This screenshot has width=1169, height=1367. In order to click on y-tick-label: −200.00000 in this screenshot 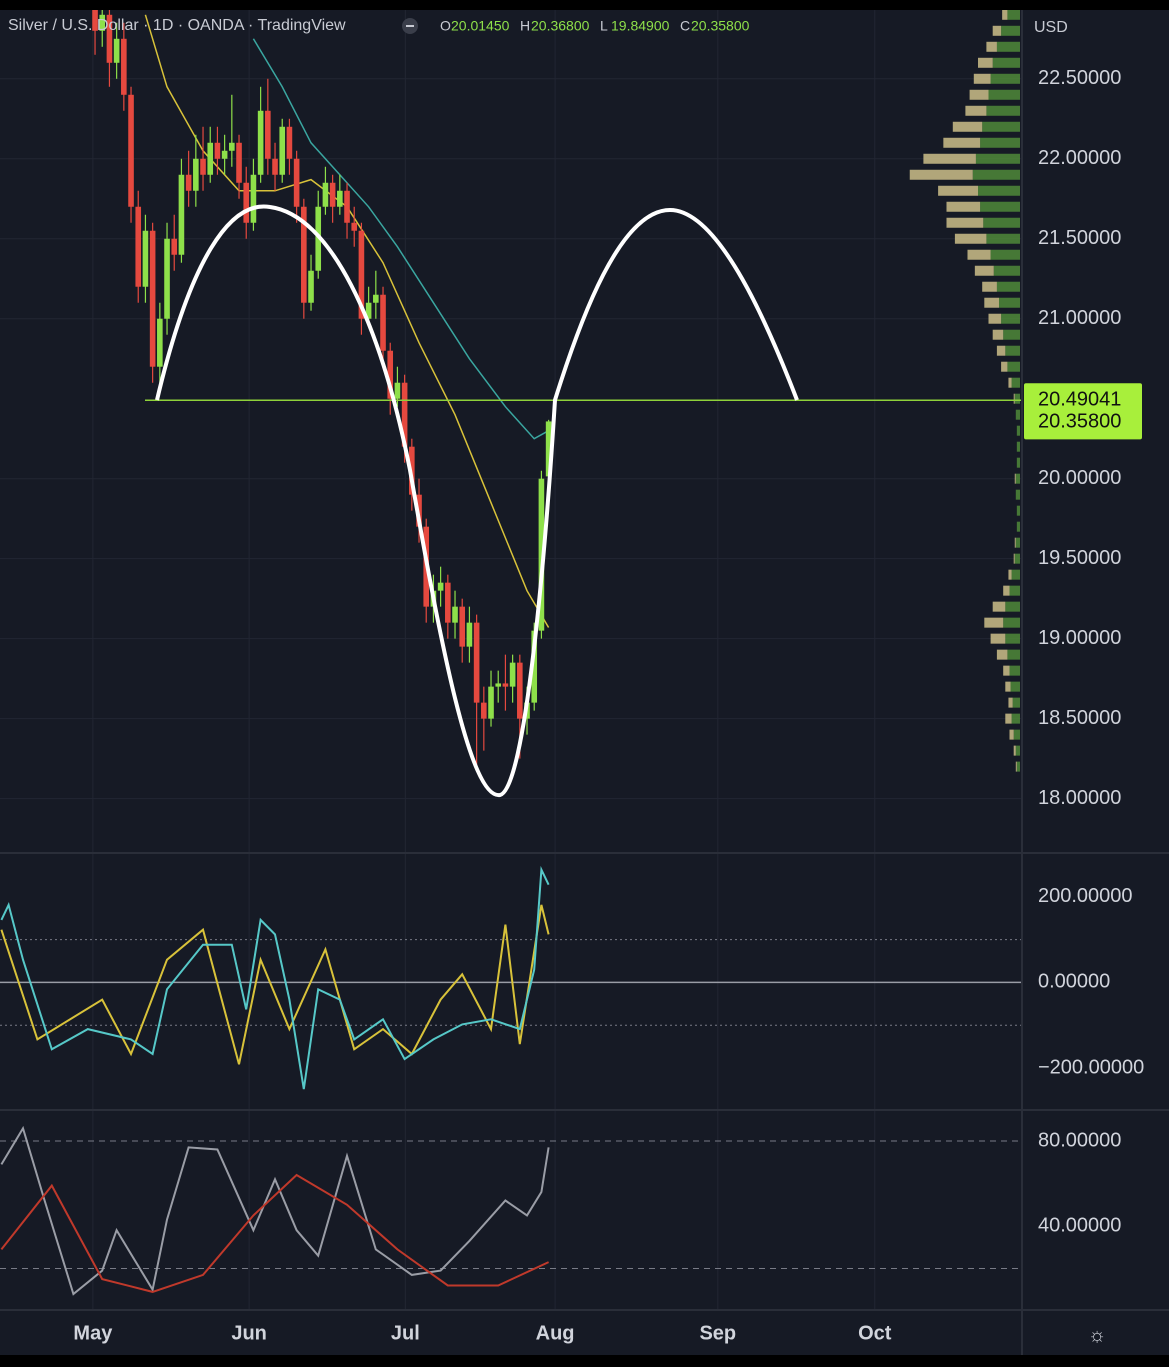, I will do `click(1091, 1067)`.